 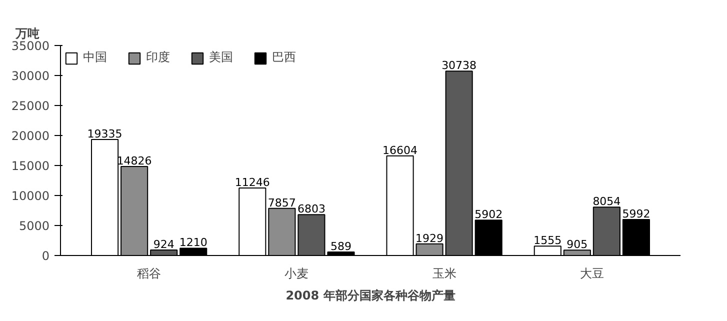 What do you see at coordinates (252, 183) in the screenshot?
I see `data-label: 11246` at bounding box center [252, 183].